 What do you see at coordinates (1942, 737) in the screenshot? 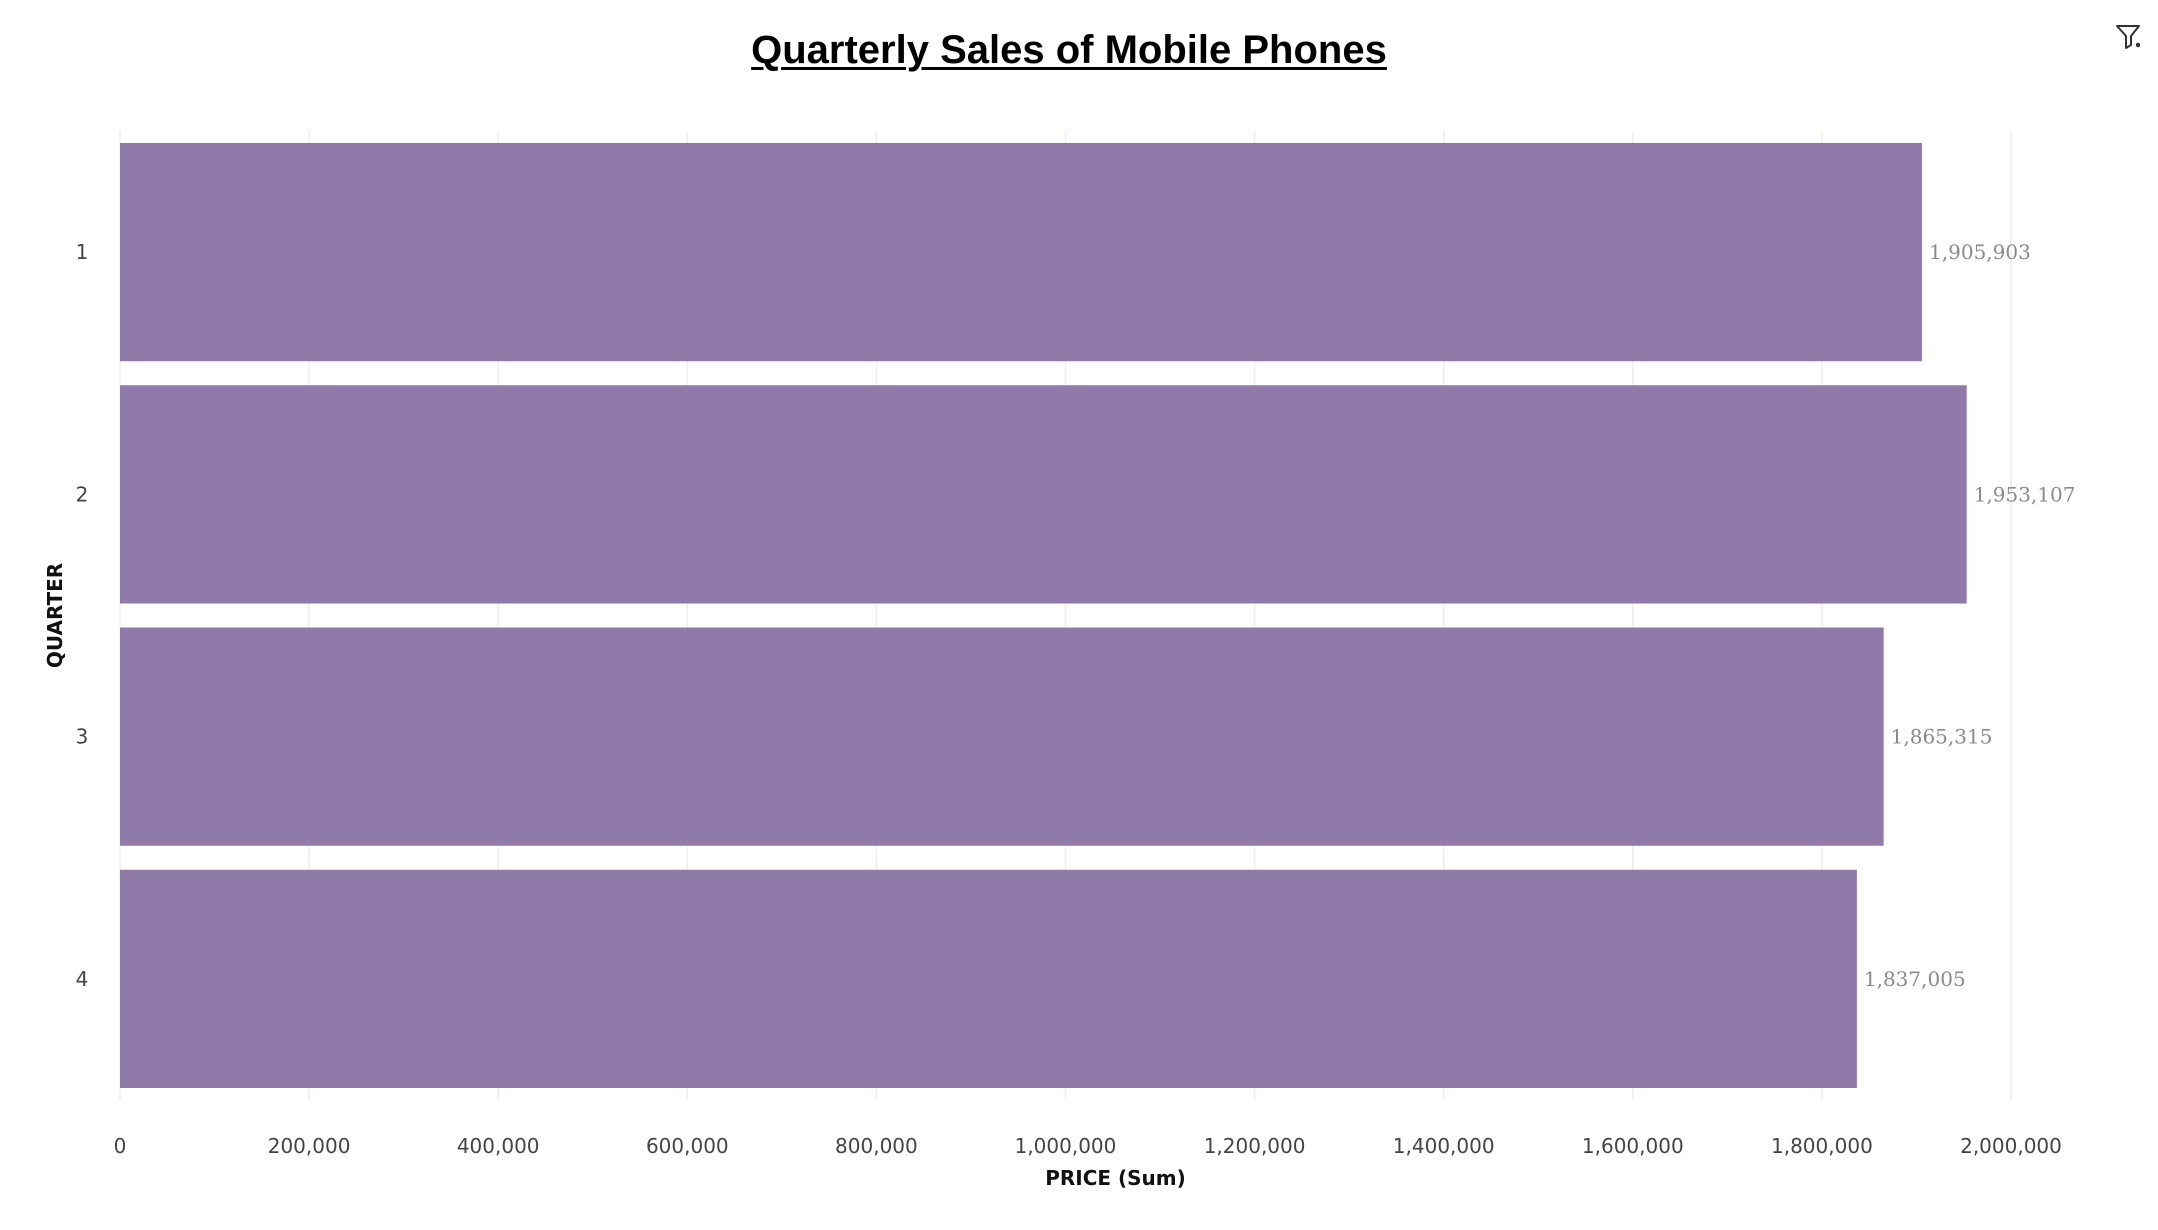
I see `bar-value-label: 1,865,315` at bounding box center [1942, 737].